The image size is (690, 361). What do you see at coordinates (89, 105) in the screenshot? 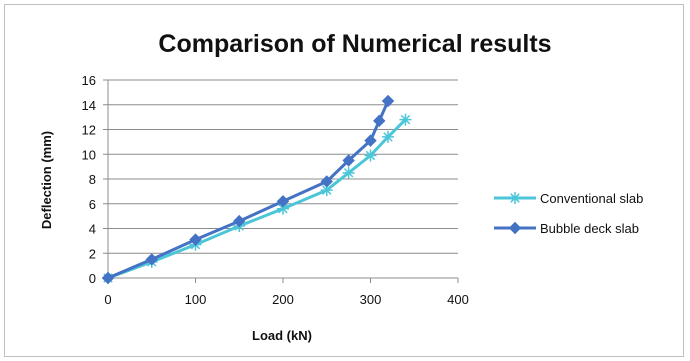
I see `y-tick-label-7: 14` at bounding box center [89, 105].